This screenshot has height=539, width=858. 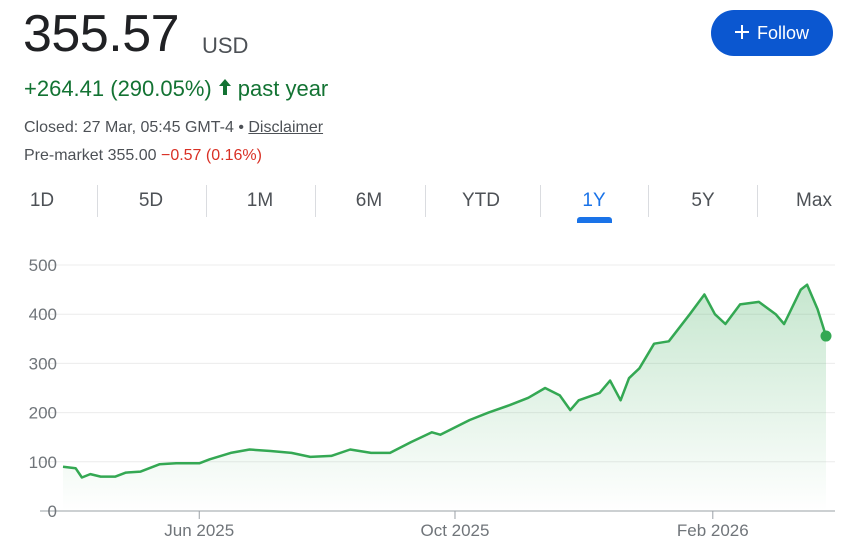 What do you see at coordinates (713, 530) in the screenshot?
I see `x-tick-label: Feb 2026` at bounding box center [713, 530].